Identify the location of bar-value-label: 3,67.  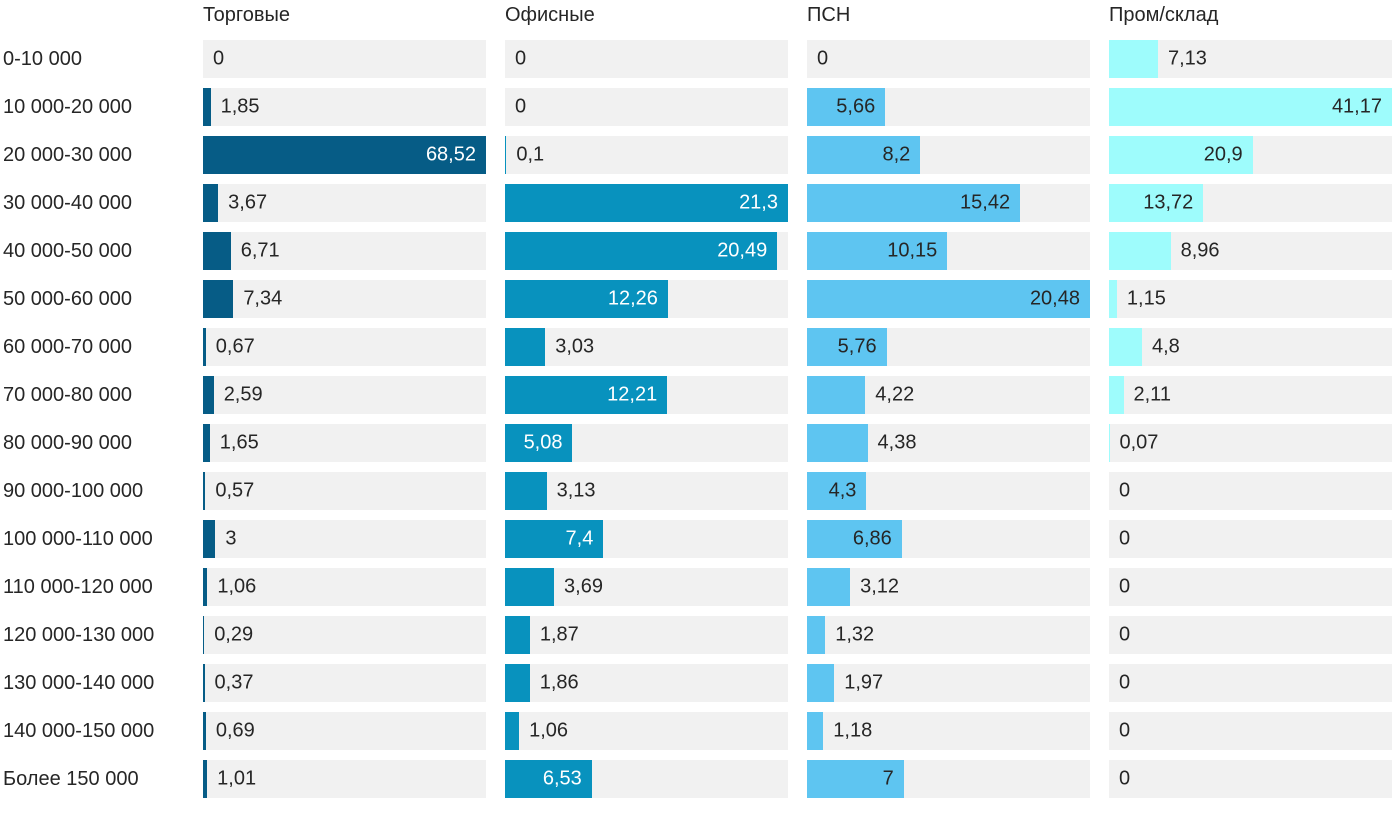
(248, 202).